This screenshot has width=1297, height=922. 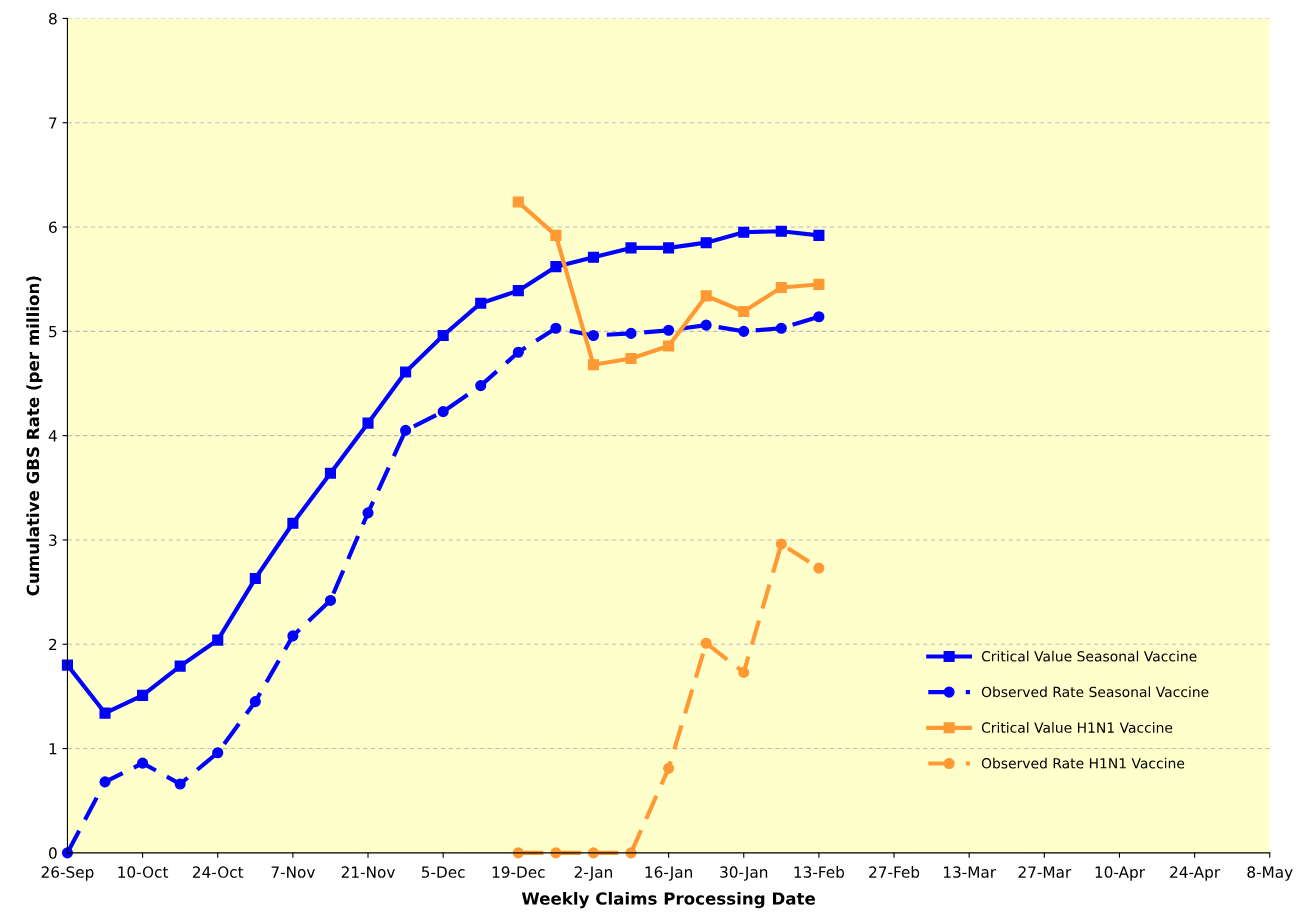 What do you see at coordinates (53, 644) in the screenshot?
I see `y-tick-label: 2` at bounding box center [53, 644].